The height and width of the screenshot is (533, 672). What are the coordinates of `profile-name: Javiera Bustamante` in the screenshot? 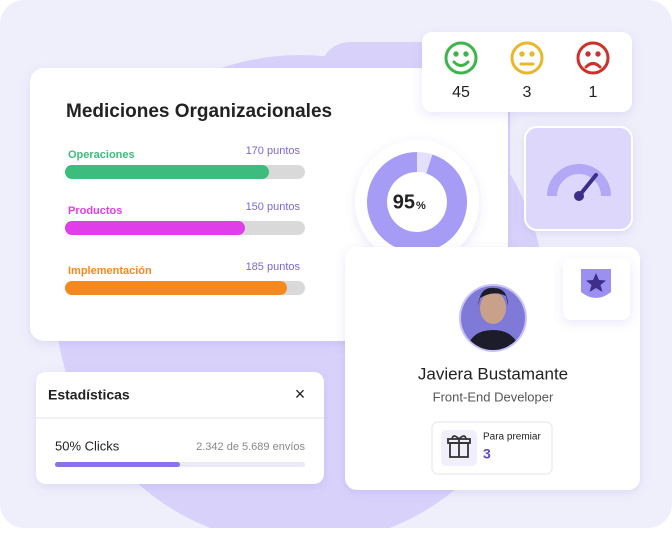 It's located at (493, 373).